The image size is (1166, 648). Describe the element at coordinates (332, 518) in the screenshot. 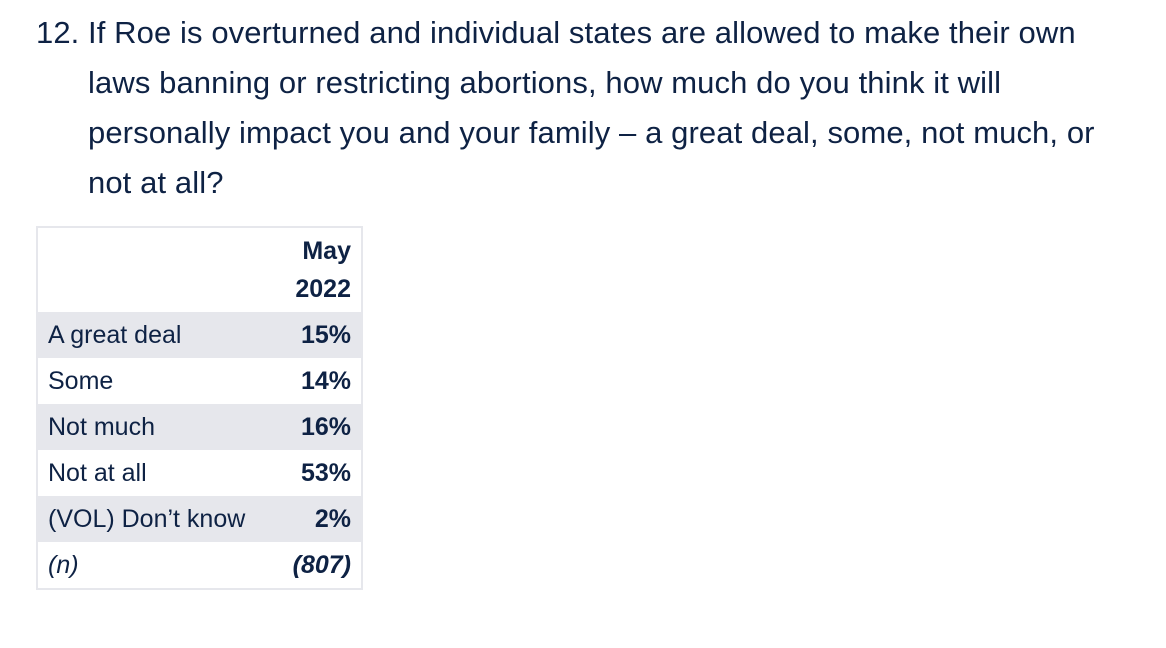

I see `row-value: 2%` at that location.